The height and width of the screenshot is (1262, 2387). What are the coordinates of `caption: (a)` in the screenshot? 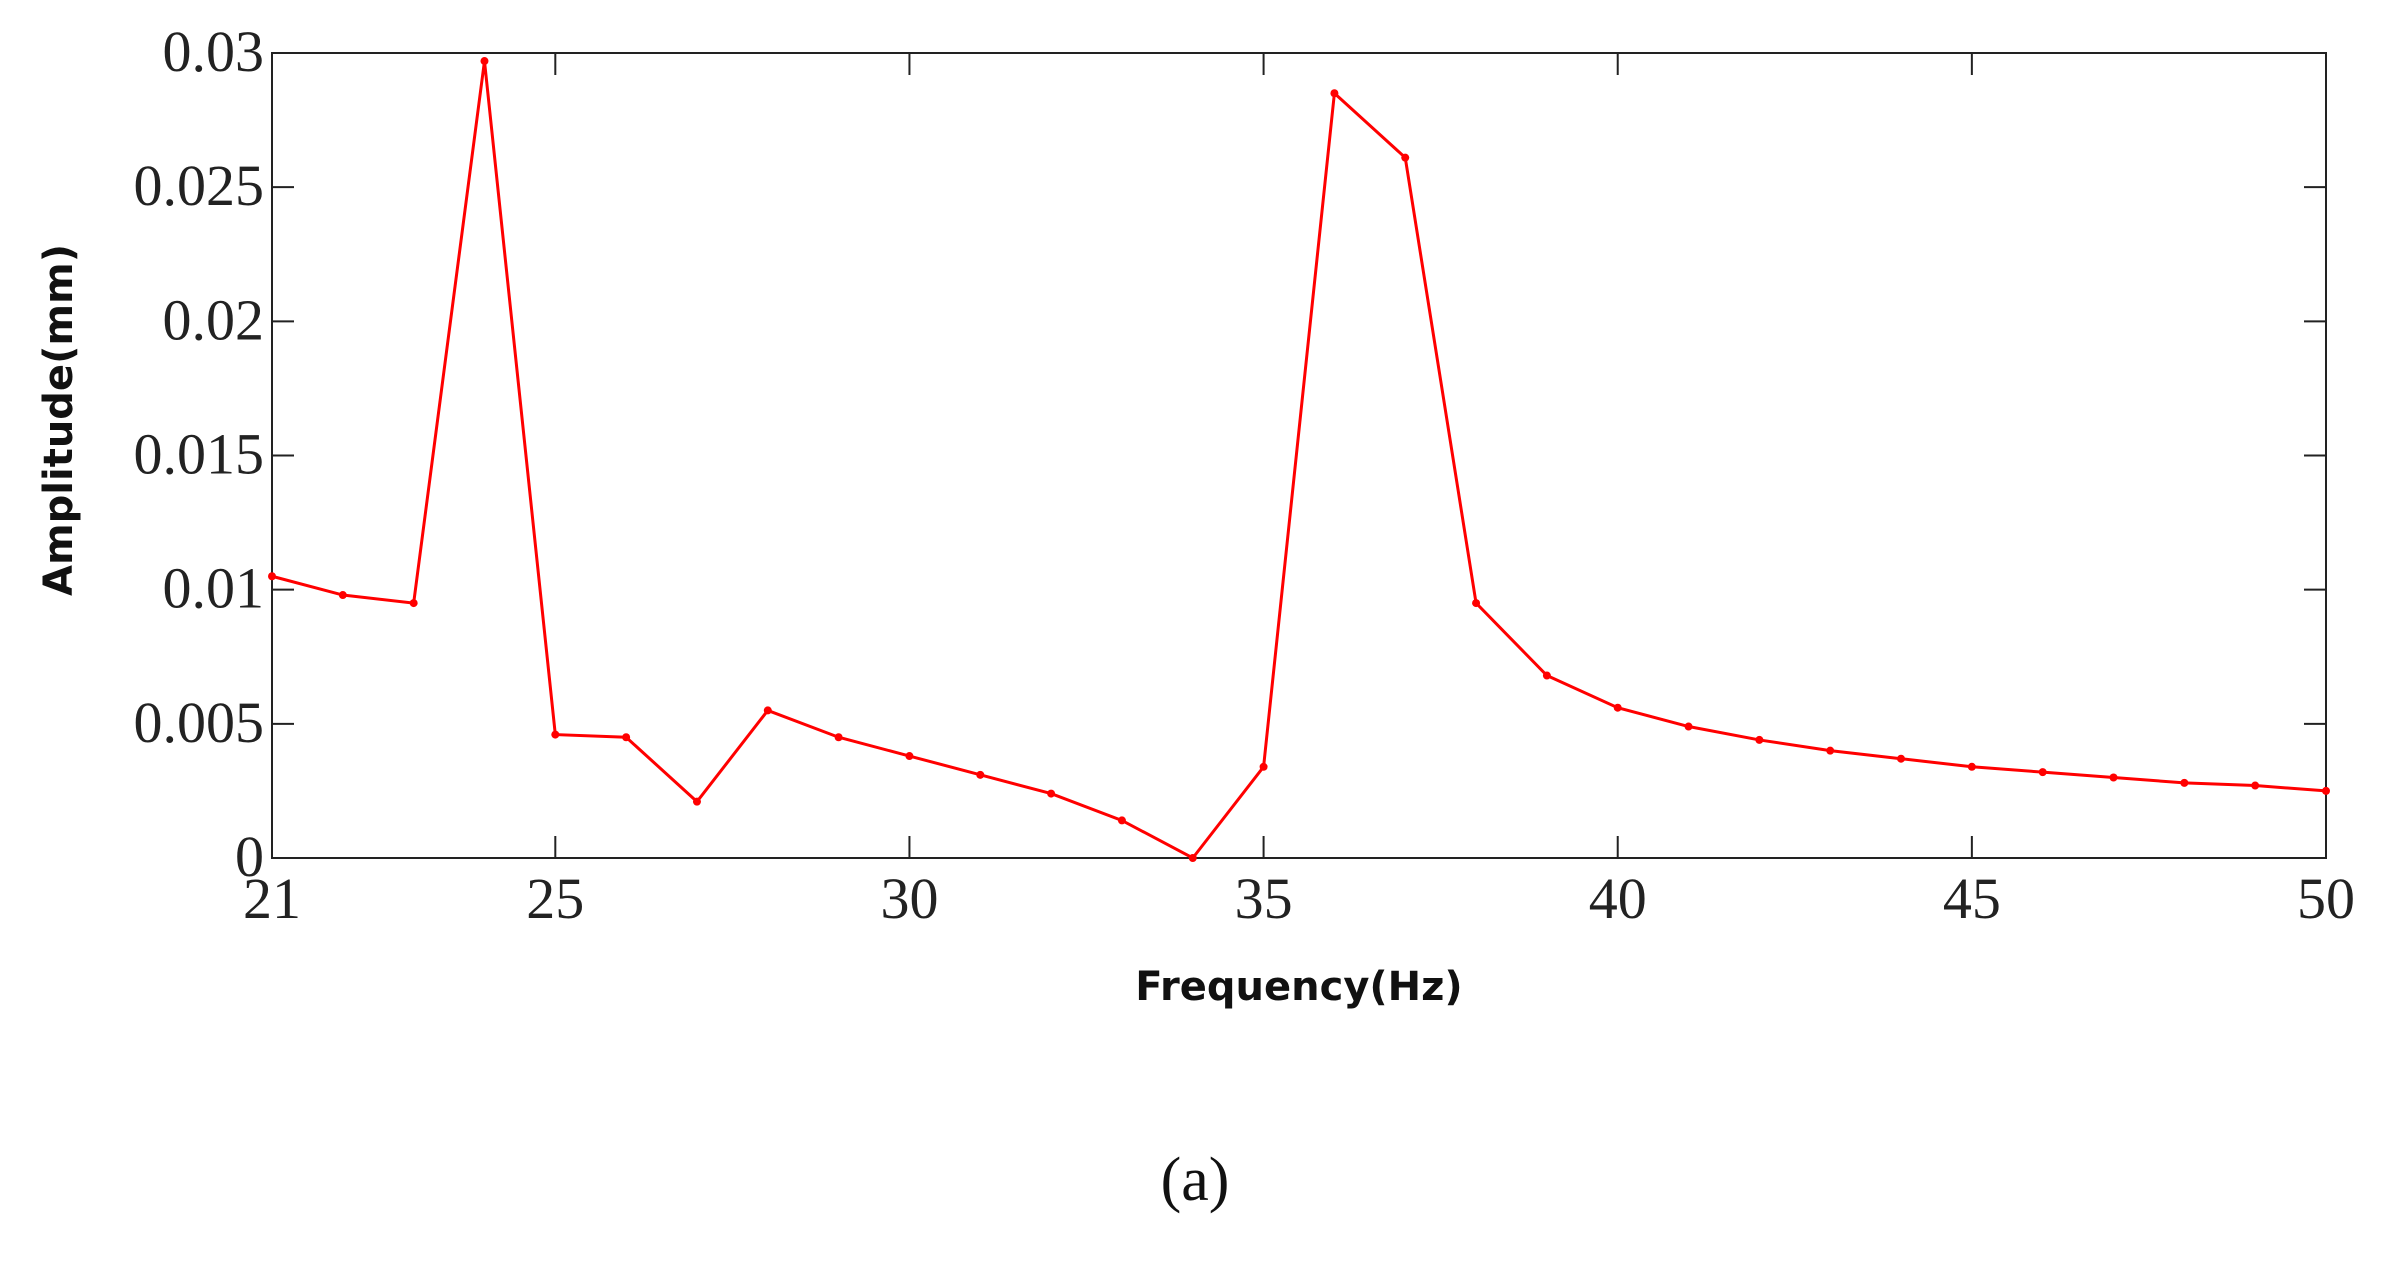 It's located at (1195, 1180).